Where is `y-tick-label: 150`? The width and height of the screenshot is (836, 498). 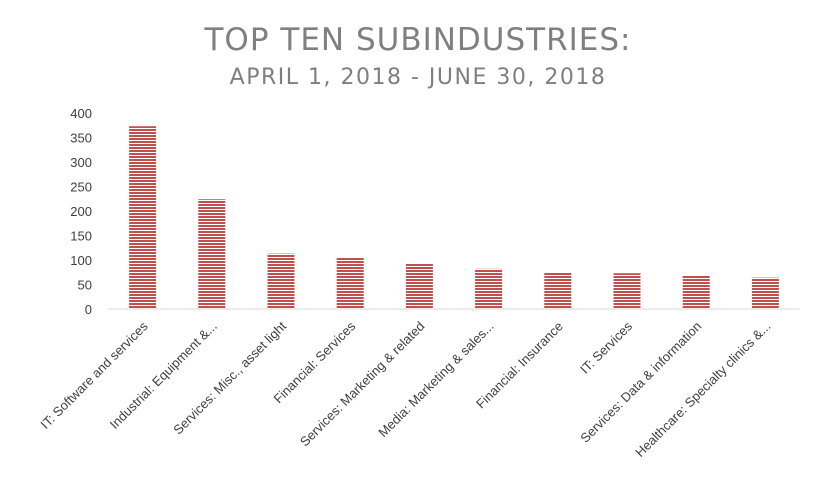 y-tick-label: 150 is located at coordinates (81, 236).